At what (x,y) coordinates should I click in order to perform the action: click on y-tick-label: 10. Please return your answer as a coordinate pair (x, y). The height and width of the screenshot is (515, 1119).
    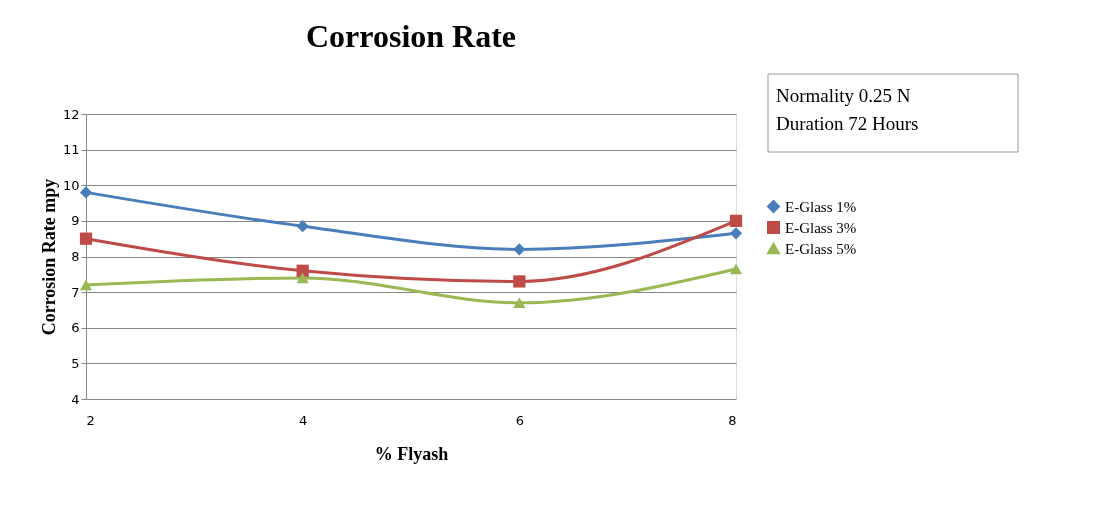
    Looking at the image, I should click on (71, 185).